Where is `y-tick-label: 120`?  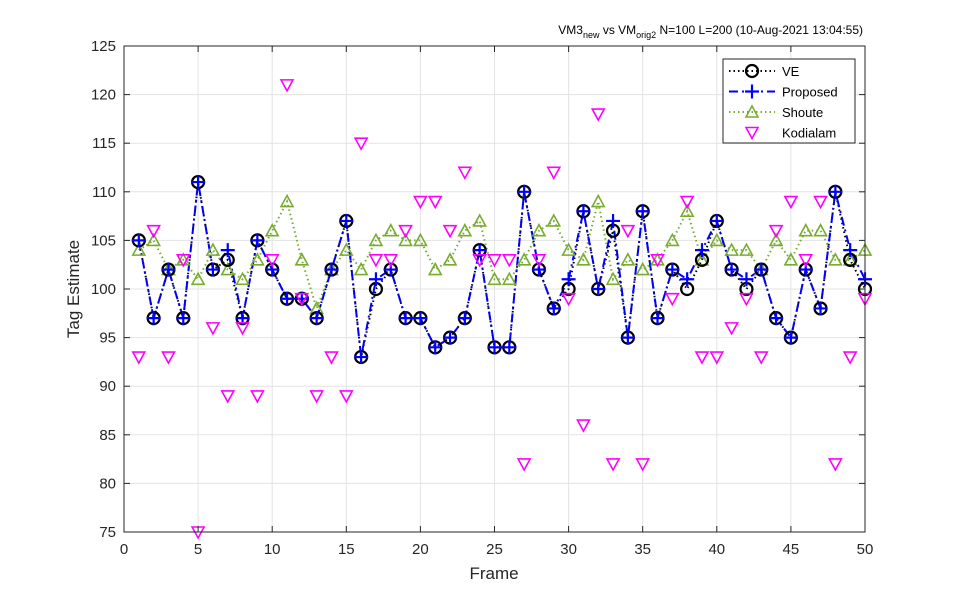 y-tick-label: 120 is located at coordinates (103, 95).